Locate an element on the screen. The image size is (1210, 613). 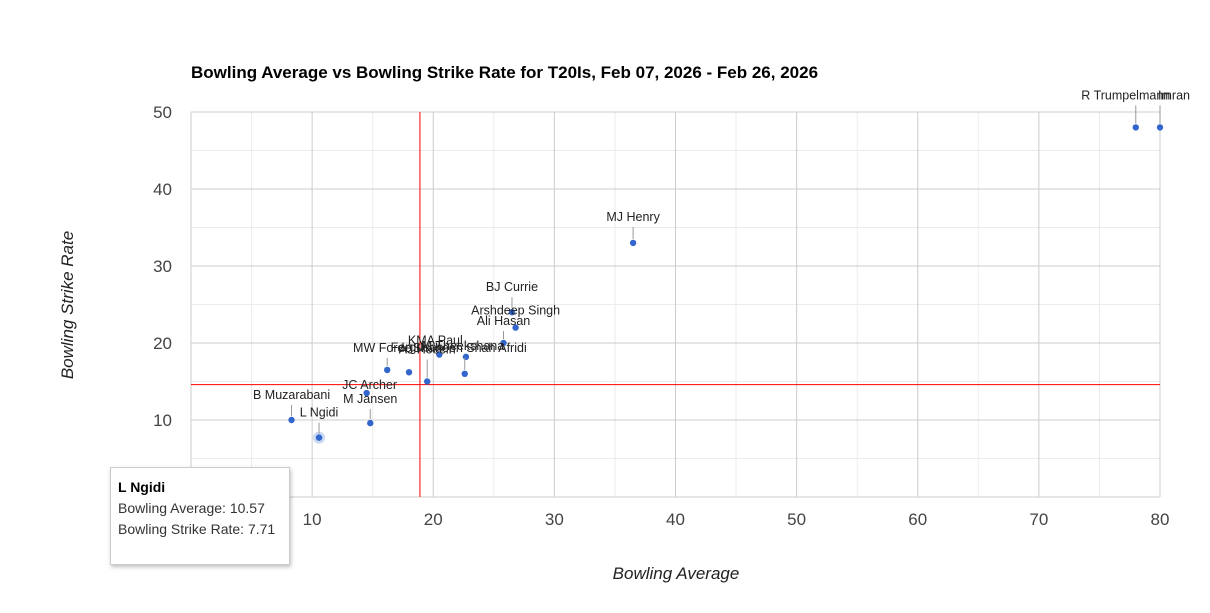
x-tick-label: 10 is located at coordinates (312, 519).